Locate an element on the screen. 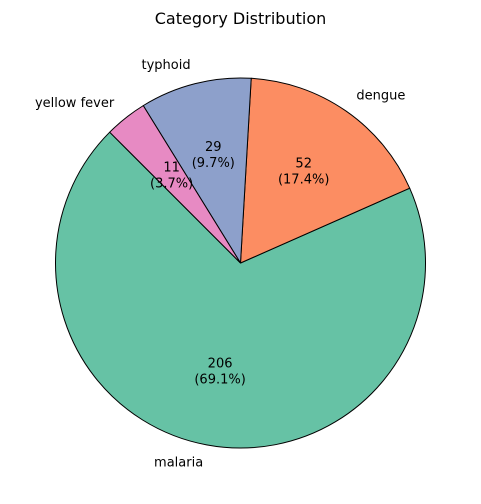 Image resolution: width=481 pixels, height=504 pixels. slice-percent-dengue: (17.4%) is located at coordinates (303, 179).